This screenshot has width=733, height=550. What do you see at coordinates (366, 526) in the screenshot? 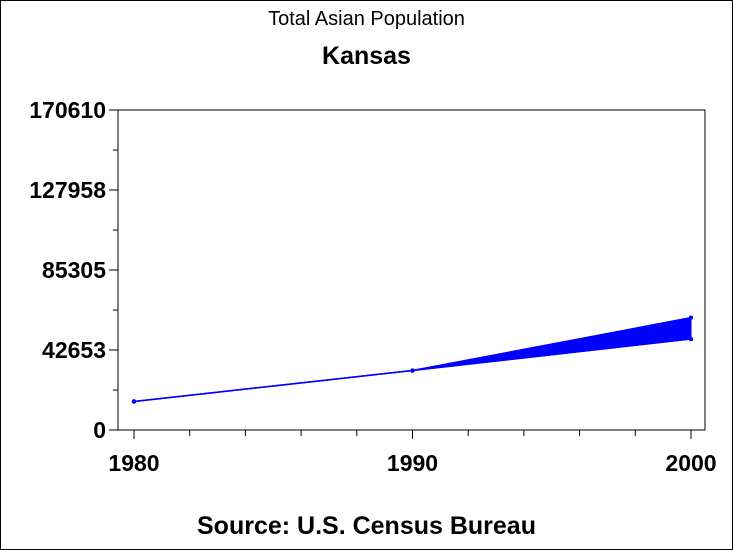
I see `source-footnote: Source: U.S. Census Bureau` at bounding box center [366, 526].